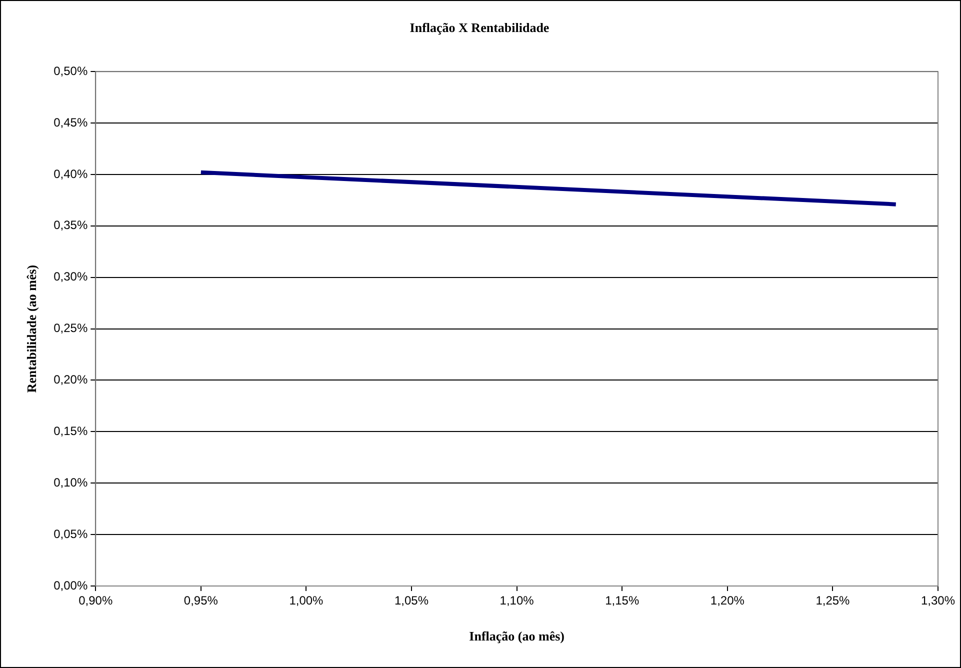 This screenshot has height=668, width=961. Describe the element at coordinates (727, 601) in the screenshot. I see `x-tick-label: 1,20%` at that location.